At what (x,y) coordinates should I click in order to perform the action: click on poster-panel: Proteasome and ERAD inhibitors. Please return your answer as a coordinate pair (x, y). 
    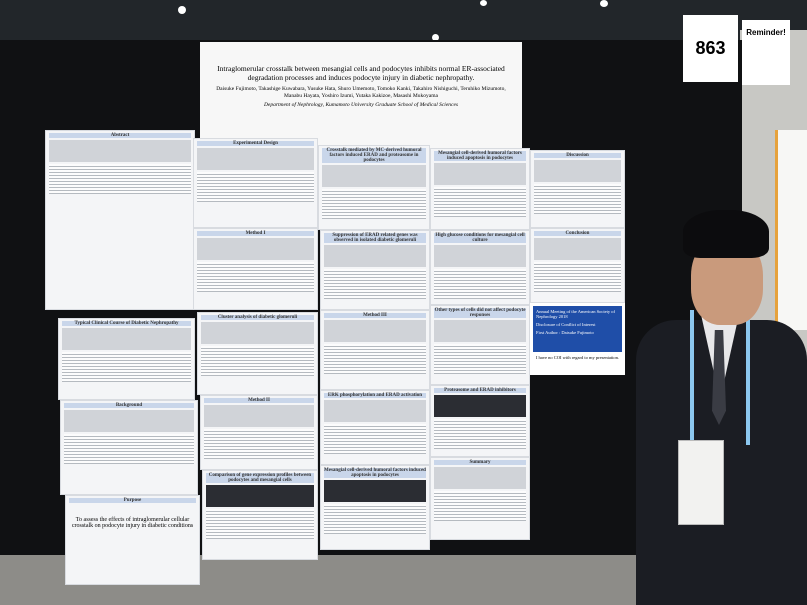
    Looking at the image, I should click on (480, 421).